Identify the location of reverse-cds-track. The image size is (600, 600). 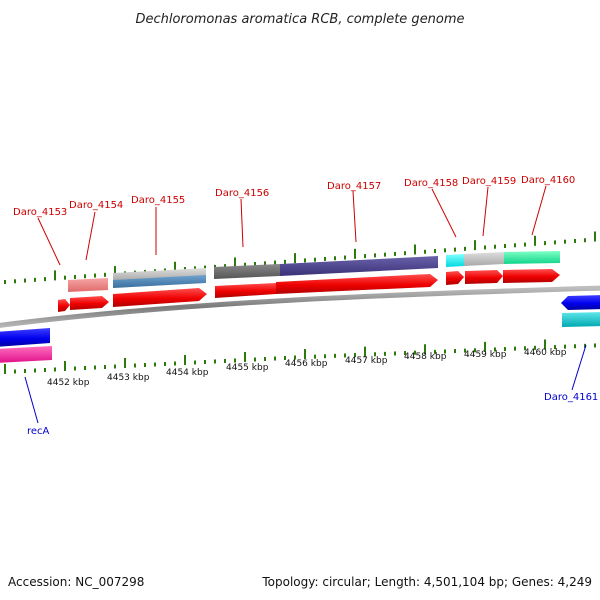
(300, 321).